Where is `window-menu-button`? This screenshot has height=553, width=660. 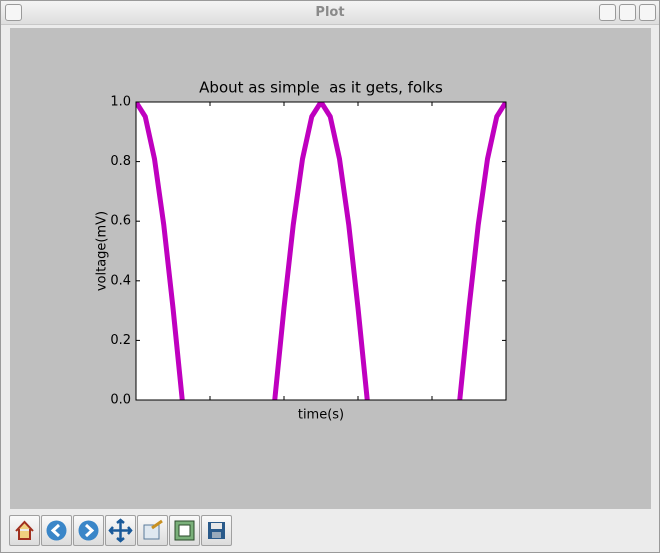 window-menu-button is located at coordinates (13, 12).